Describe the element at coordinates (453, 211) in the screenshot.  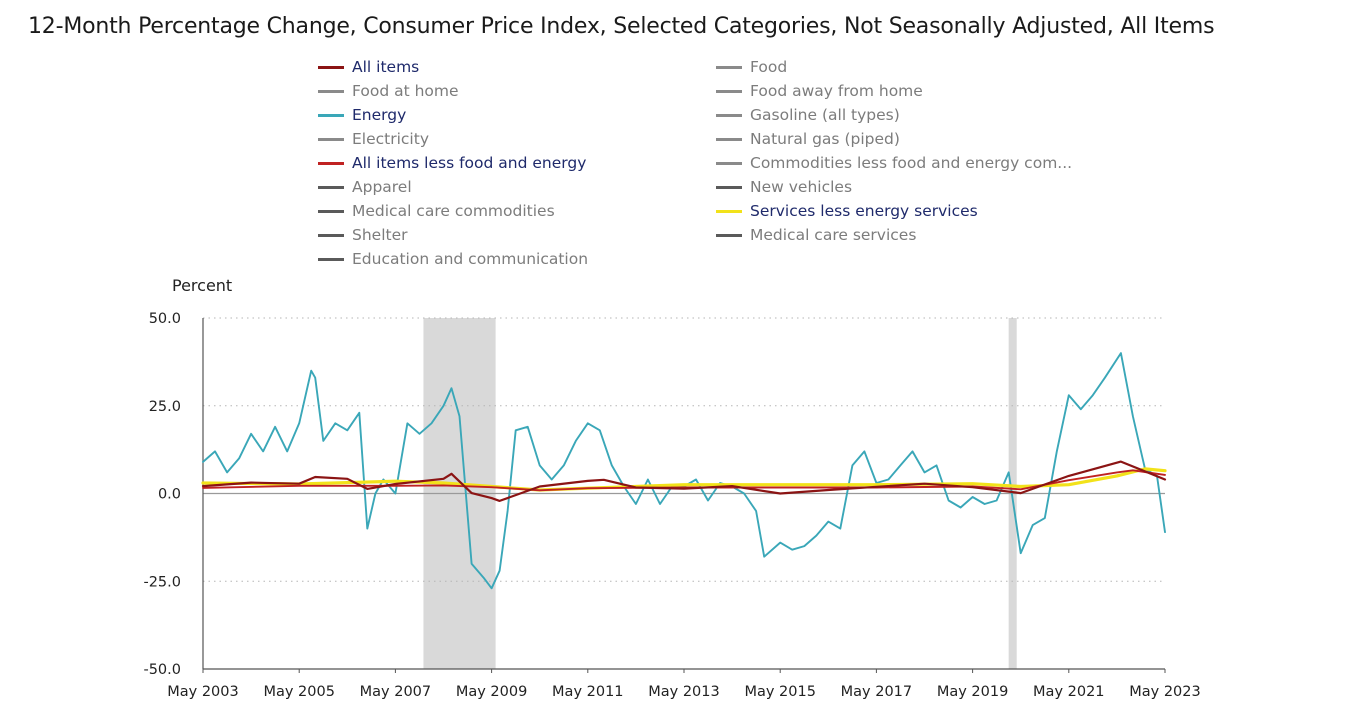
I see `legend-label: Medical care commodities` at that location.